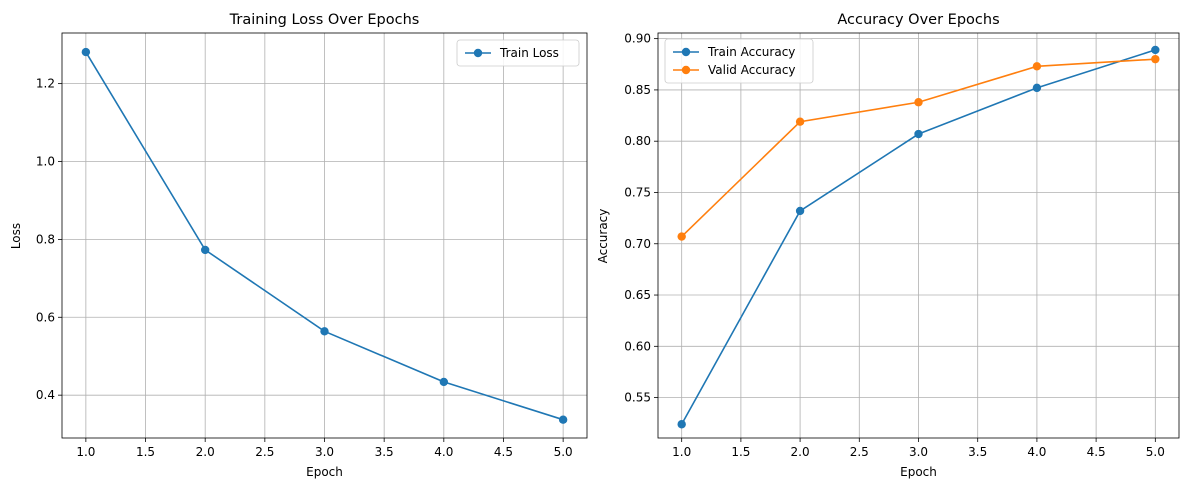 This screenshot has height=490, width=1189. Describe the element at coordinates (637, 295) in the screenshot. I see `accuracy-y-tick-label: 0.65` at that location.